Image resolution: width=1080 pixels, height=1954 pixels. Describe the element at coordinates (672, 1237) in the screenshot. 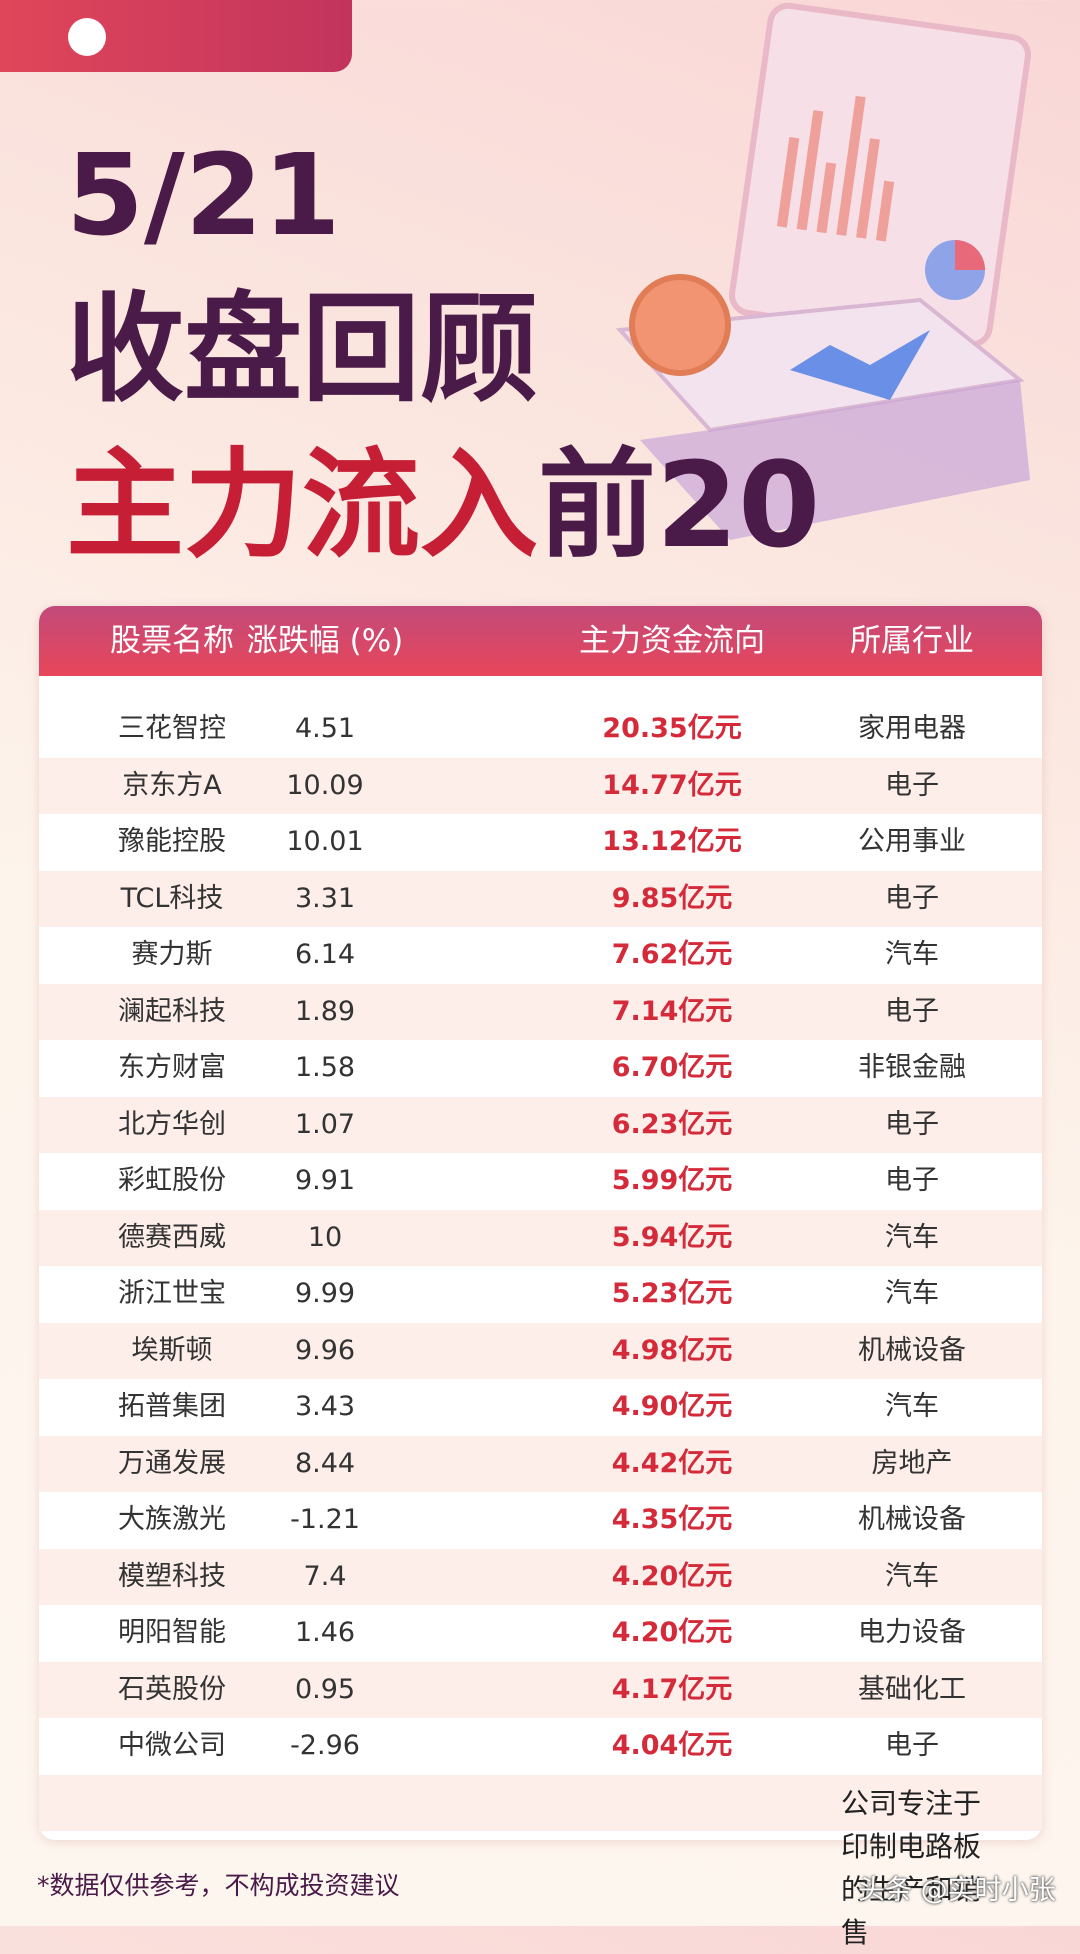

I see `main-flow: 5.94亿元` at that location.